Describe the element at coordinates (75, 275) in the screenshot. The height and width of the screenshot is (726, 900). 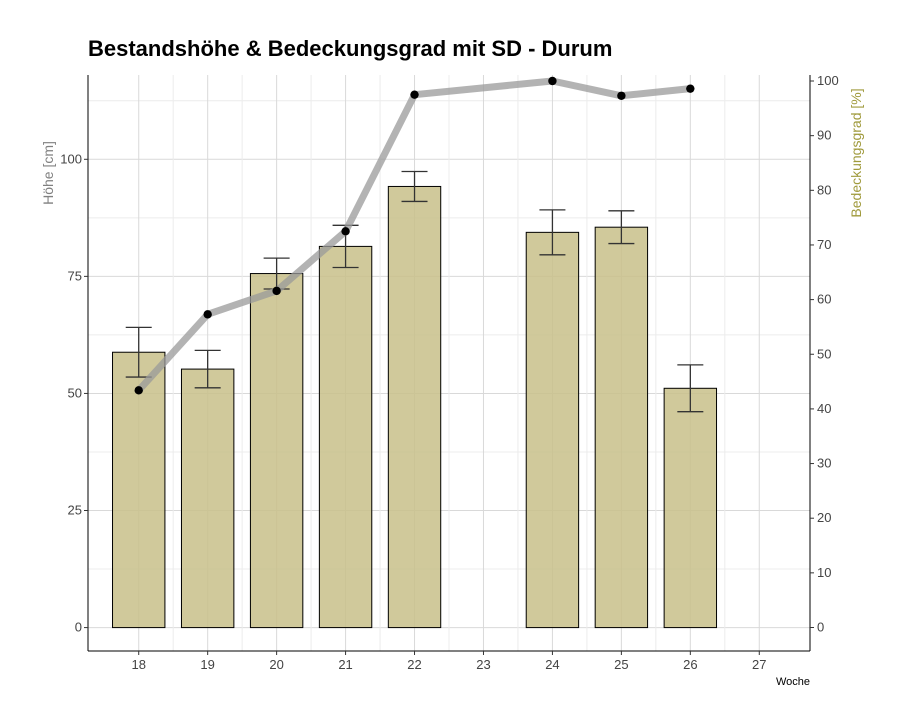
I see `y-tick-label: 75` at that location.